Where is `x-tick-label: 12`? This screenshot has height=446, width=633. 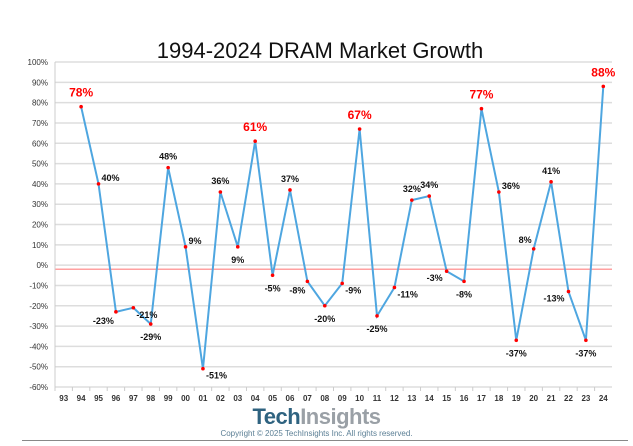
x-tick-label: 12 is located at coordinates (394, 398).